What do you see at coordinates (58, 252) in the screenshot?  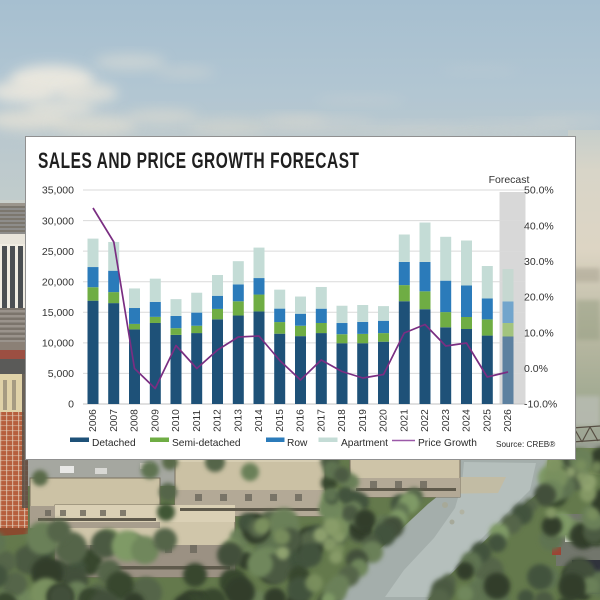 I see `svg-text: 25,000` at bounding box center [58, 252].